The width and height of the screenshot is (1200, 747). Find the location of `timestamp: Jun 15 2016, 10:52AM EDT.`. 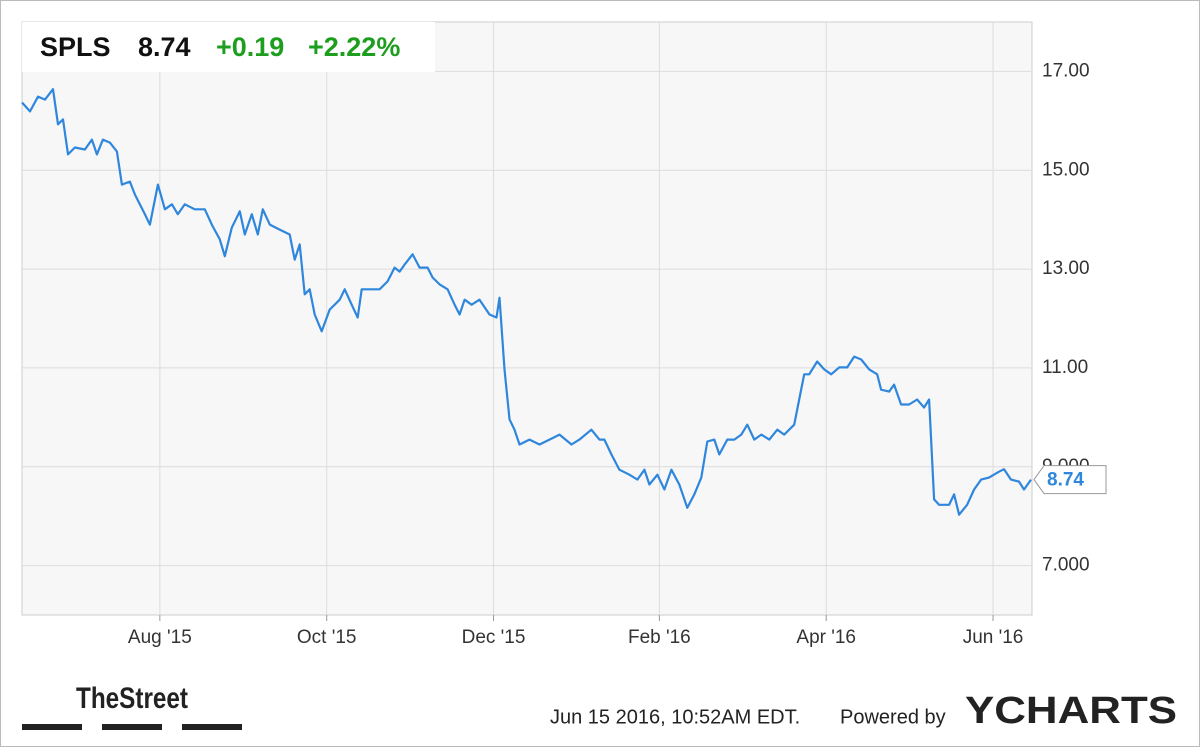

timestamp: Jun 15 2016, 10:52AM EDT. is located at coordinates (675, 717).